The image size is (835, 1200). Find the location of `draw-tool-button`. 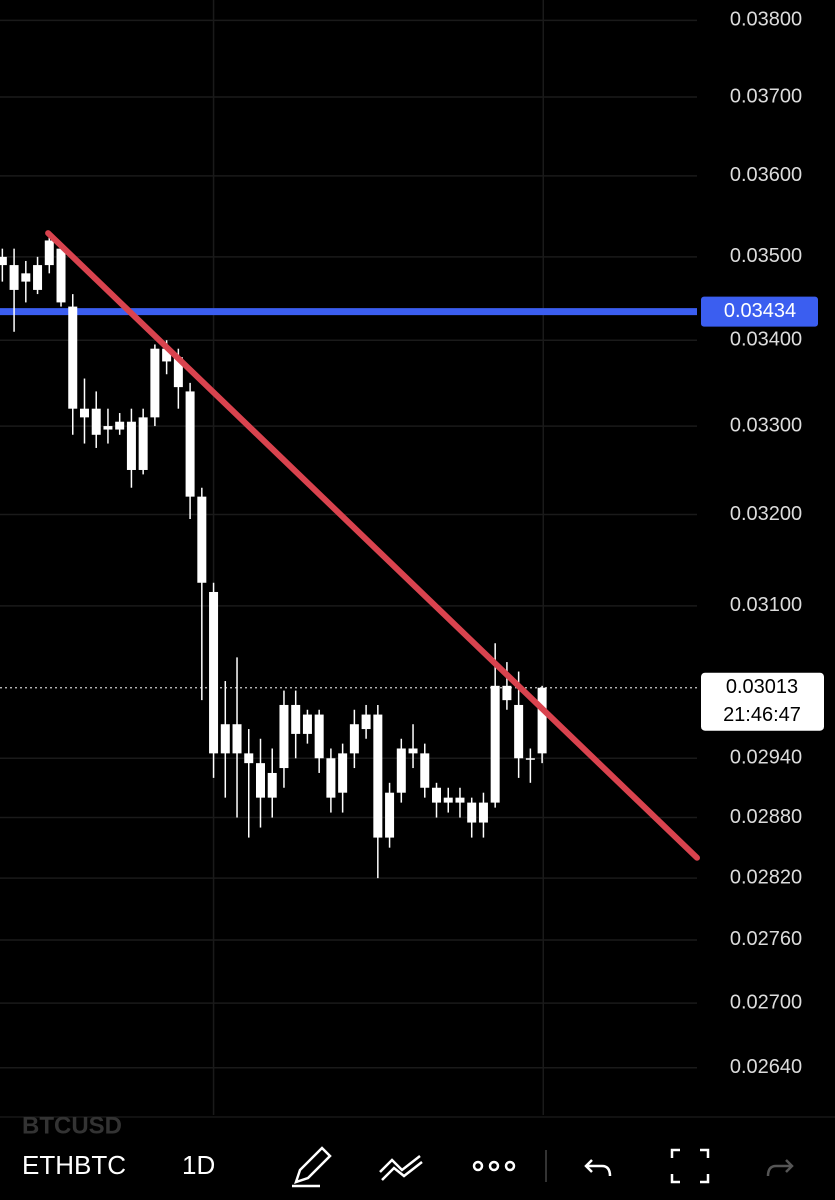

draw-tool-button is located at coordinates (312, 1167).